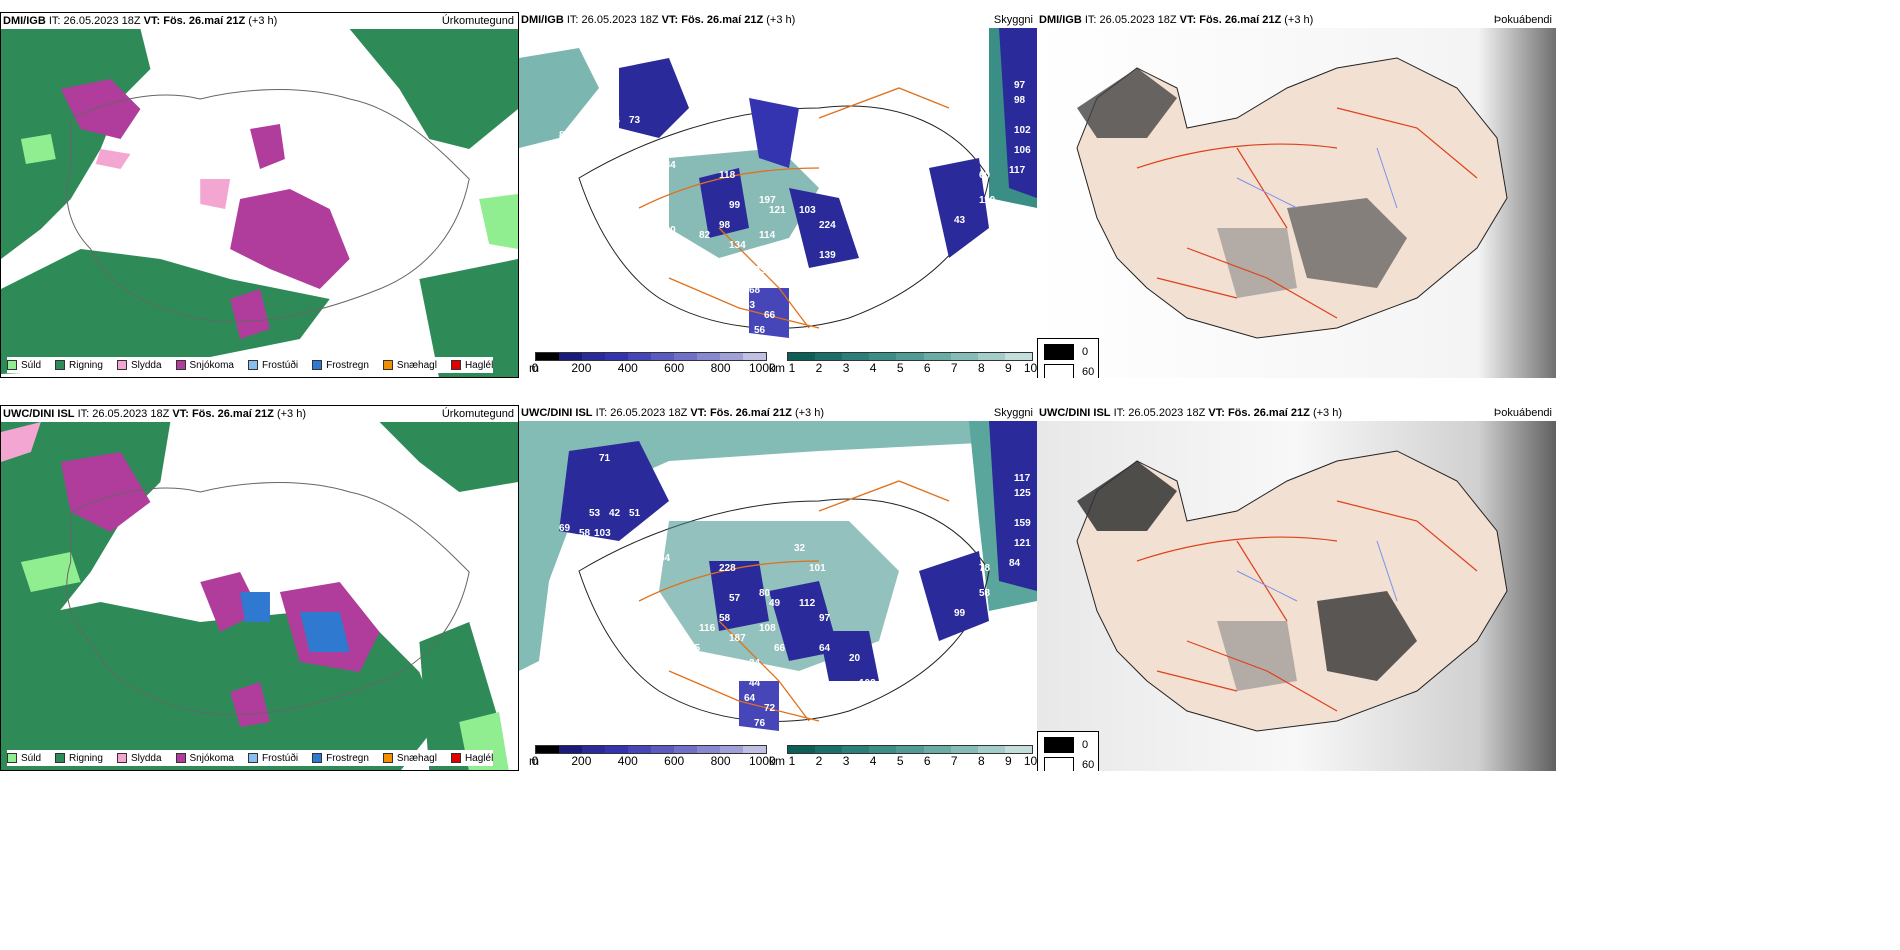 This screenshot has width=1900, height=950. I want to click on visibility-value-label: 121, so click(777, 210).